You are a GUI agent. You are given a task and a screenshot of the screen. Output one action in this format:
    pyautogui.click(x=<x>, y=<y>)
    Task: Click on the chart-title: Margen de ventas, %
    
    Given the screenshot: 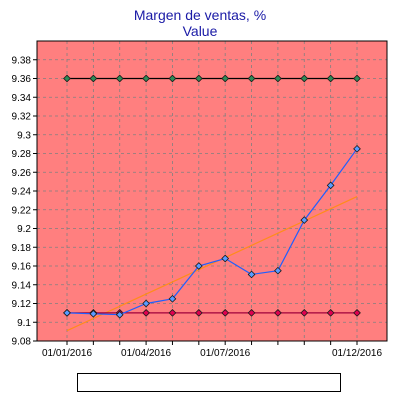 What is the action you would take?
    pyautogui.click(x=200, y=15)
    